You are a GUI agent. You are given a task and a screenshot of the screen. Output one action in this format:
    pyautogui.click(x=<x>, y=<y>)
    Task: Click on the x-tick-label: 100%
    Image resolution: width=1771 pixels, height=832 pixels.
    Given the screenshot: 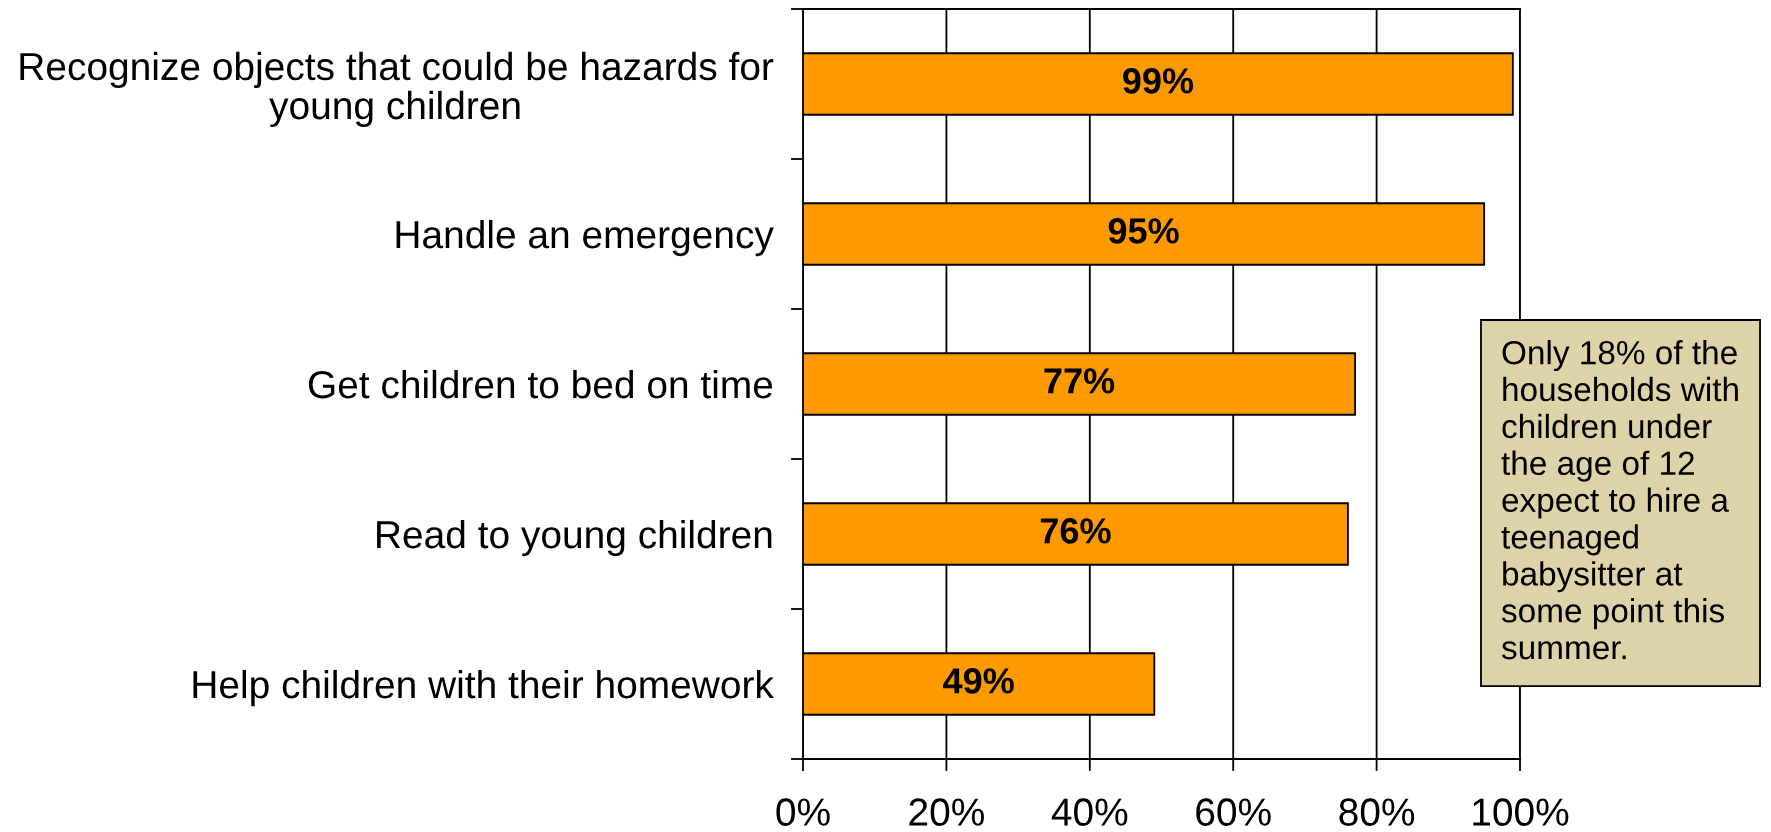 What is the action you would take?
    pyautogui.click(x=1521, y=812)
    